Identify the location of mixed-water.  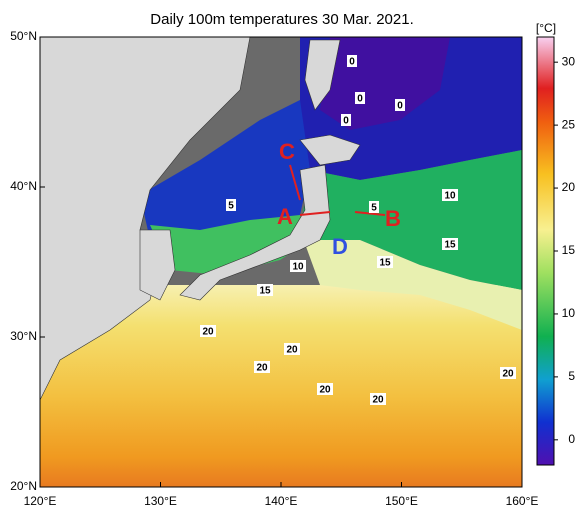
(411, 220).